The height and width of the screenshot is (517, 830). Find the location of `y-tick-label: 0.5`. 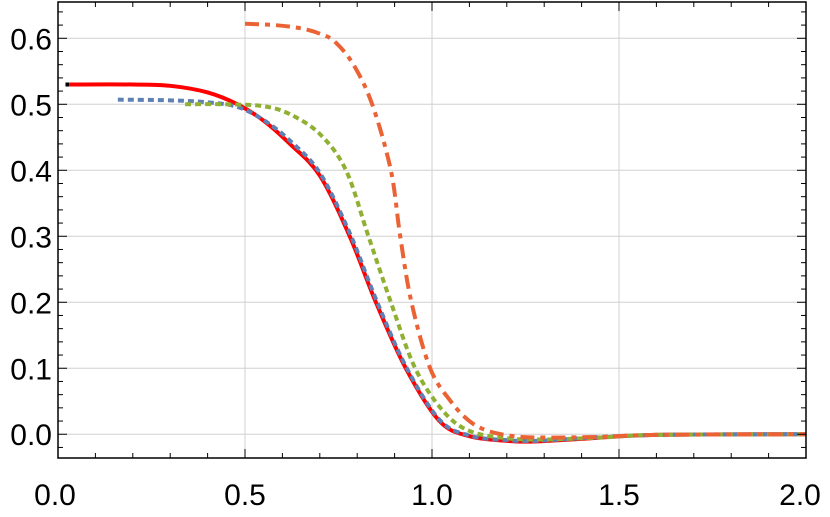

y-tick-label: 0.5 is located at coordinates (31, 105).